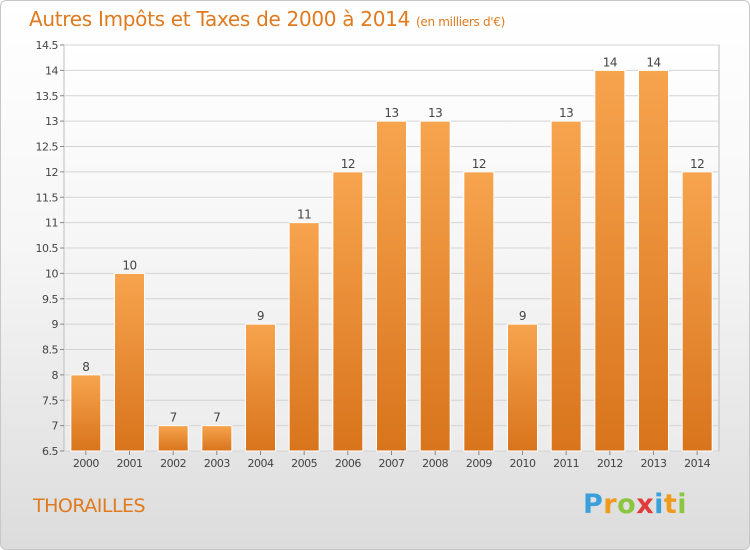 The image size is (750, 550). I want to click on x-tick-label: 2014, so click(697, 463).